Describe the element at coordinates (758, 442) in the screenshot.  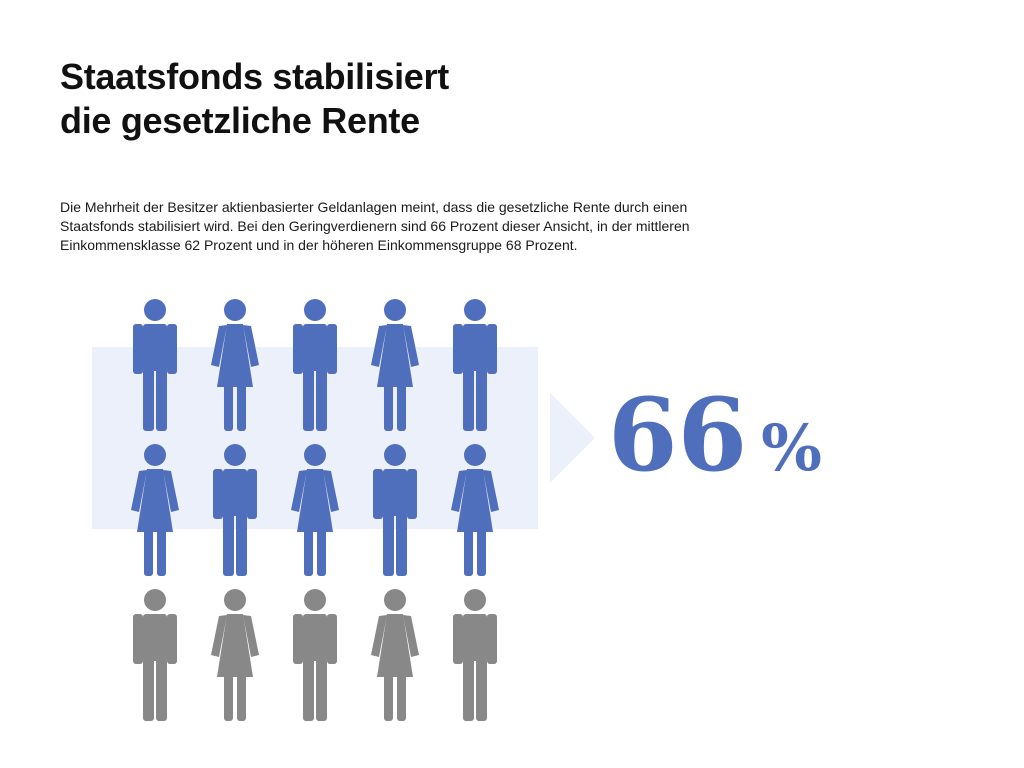
I see `highlight-value: 66%` at that location.